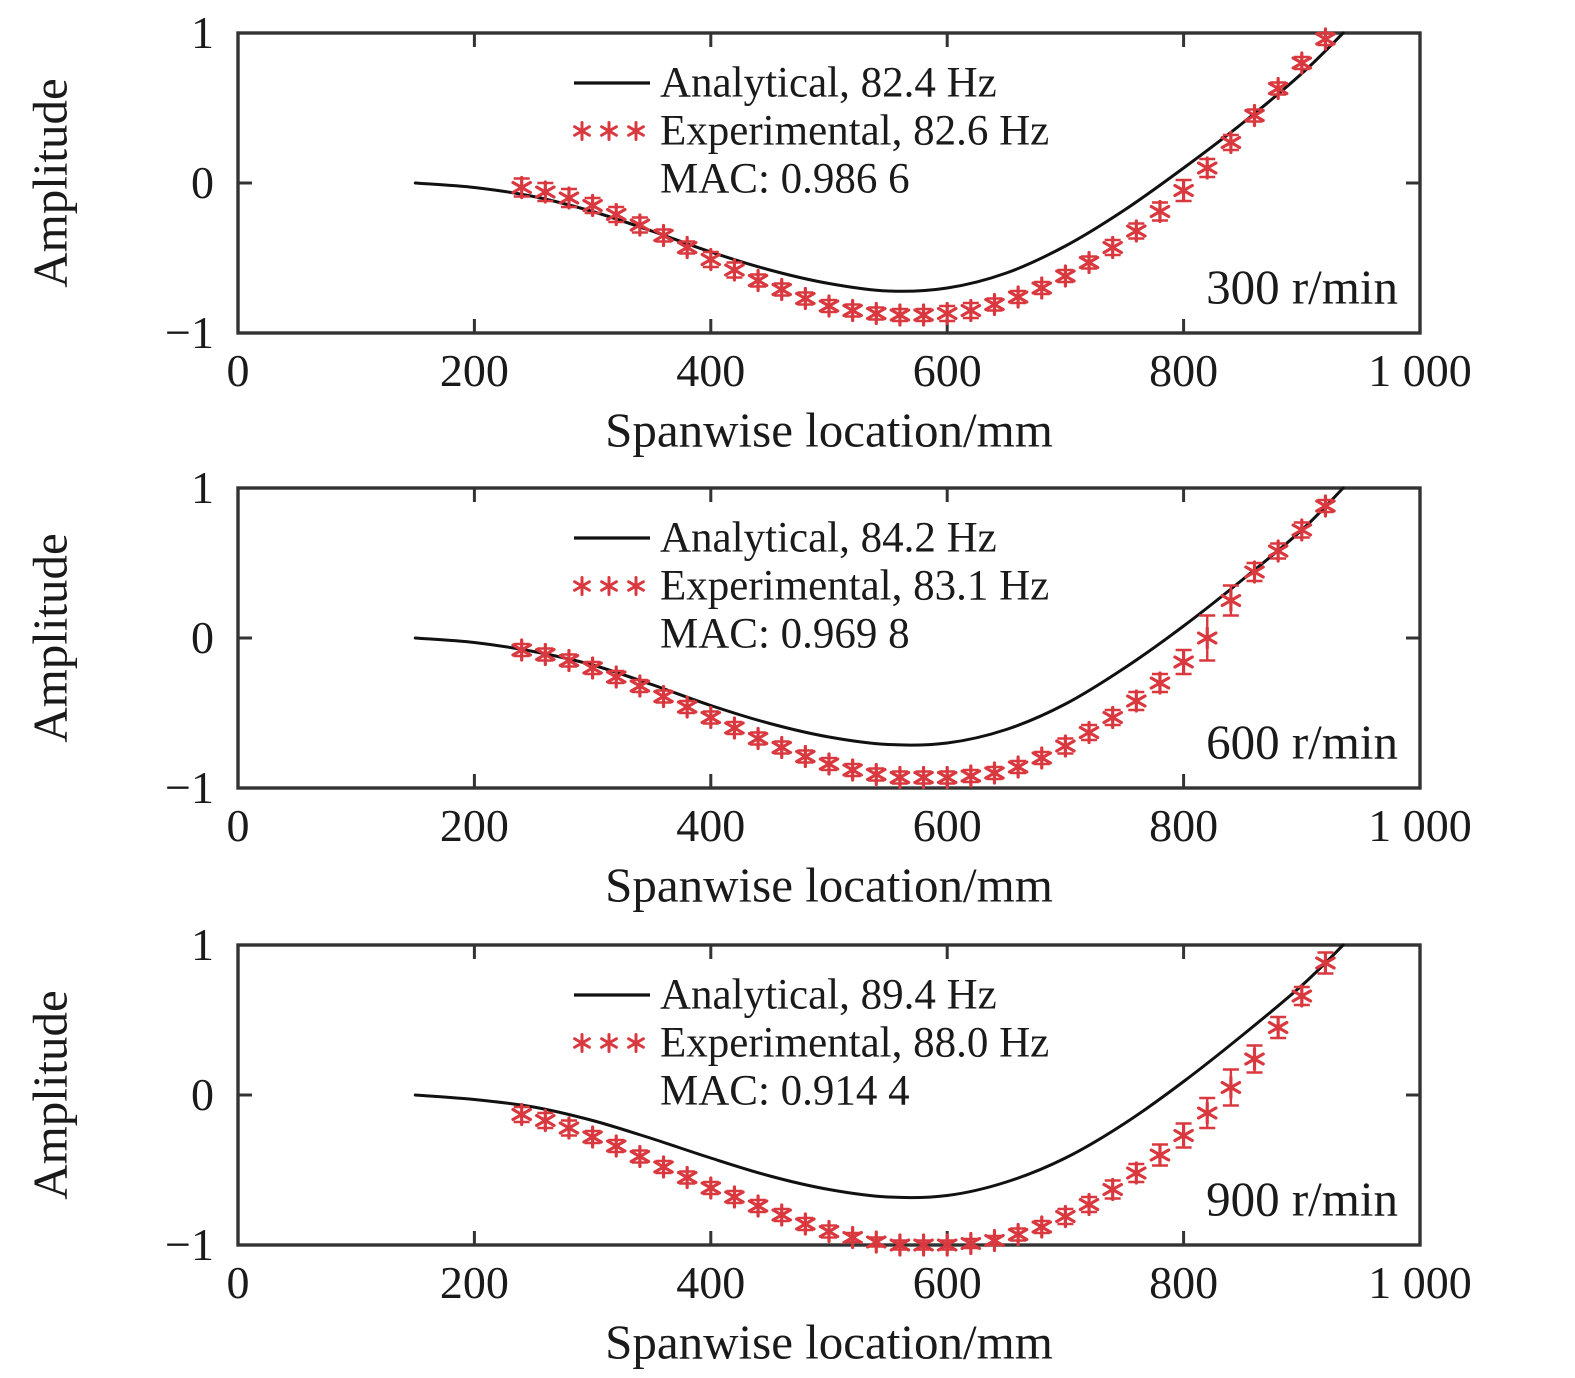  I want to click on rotor-speed-label: 300 r/min, so click(1302, 287).